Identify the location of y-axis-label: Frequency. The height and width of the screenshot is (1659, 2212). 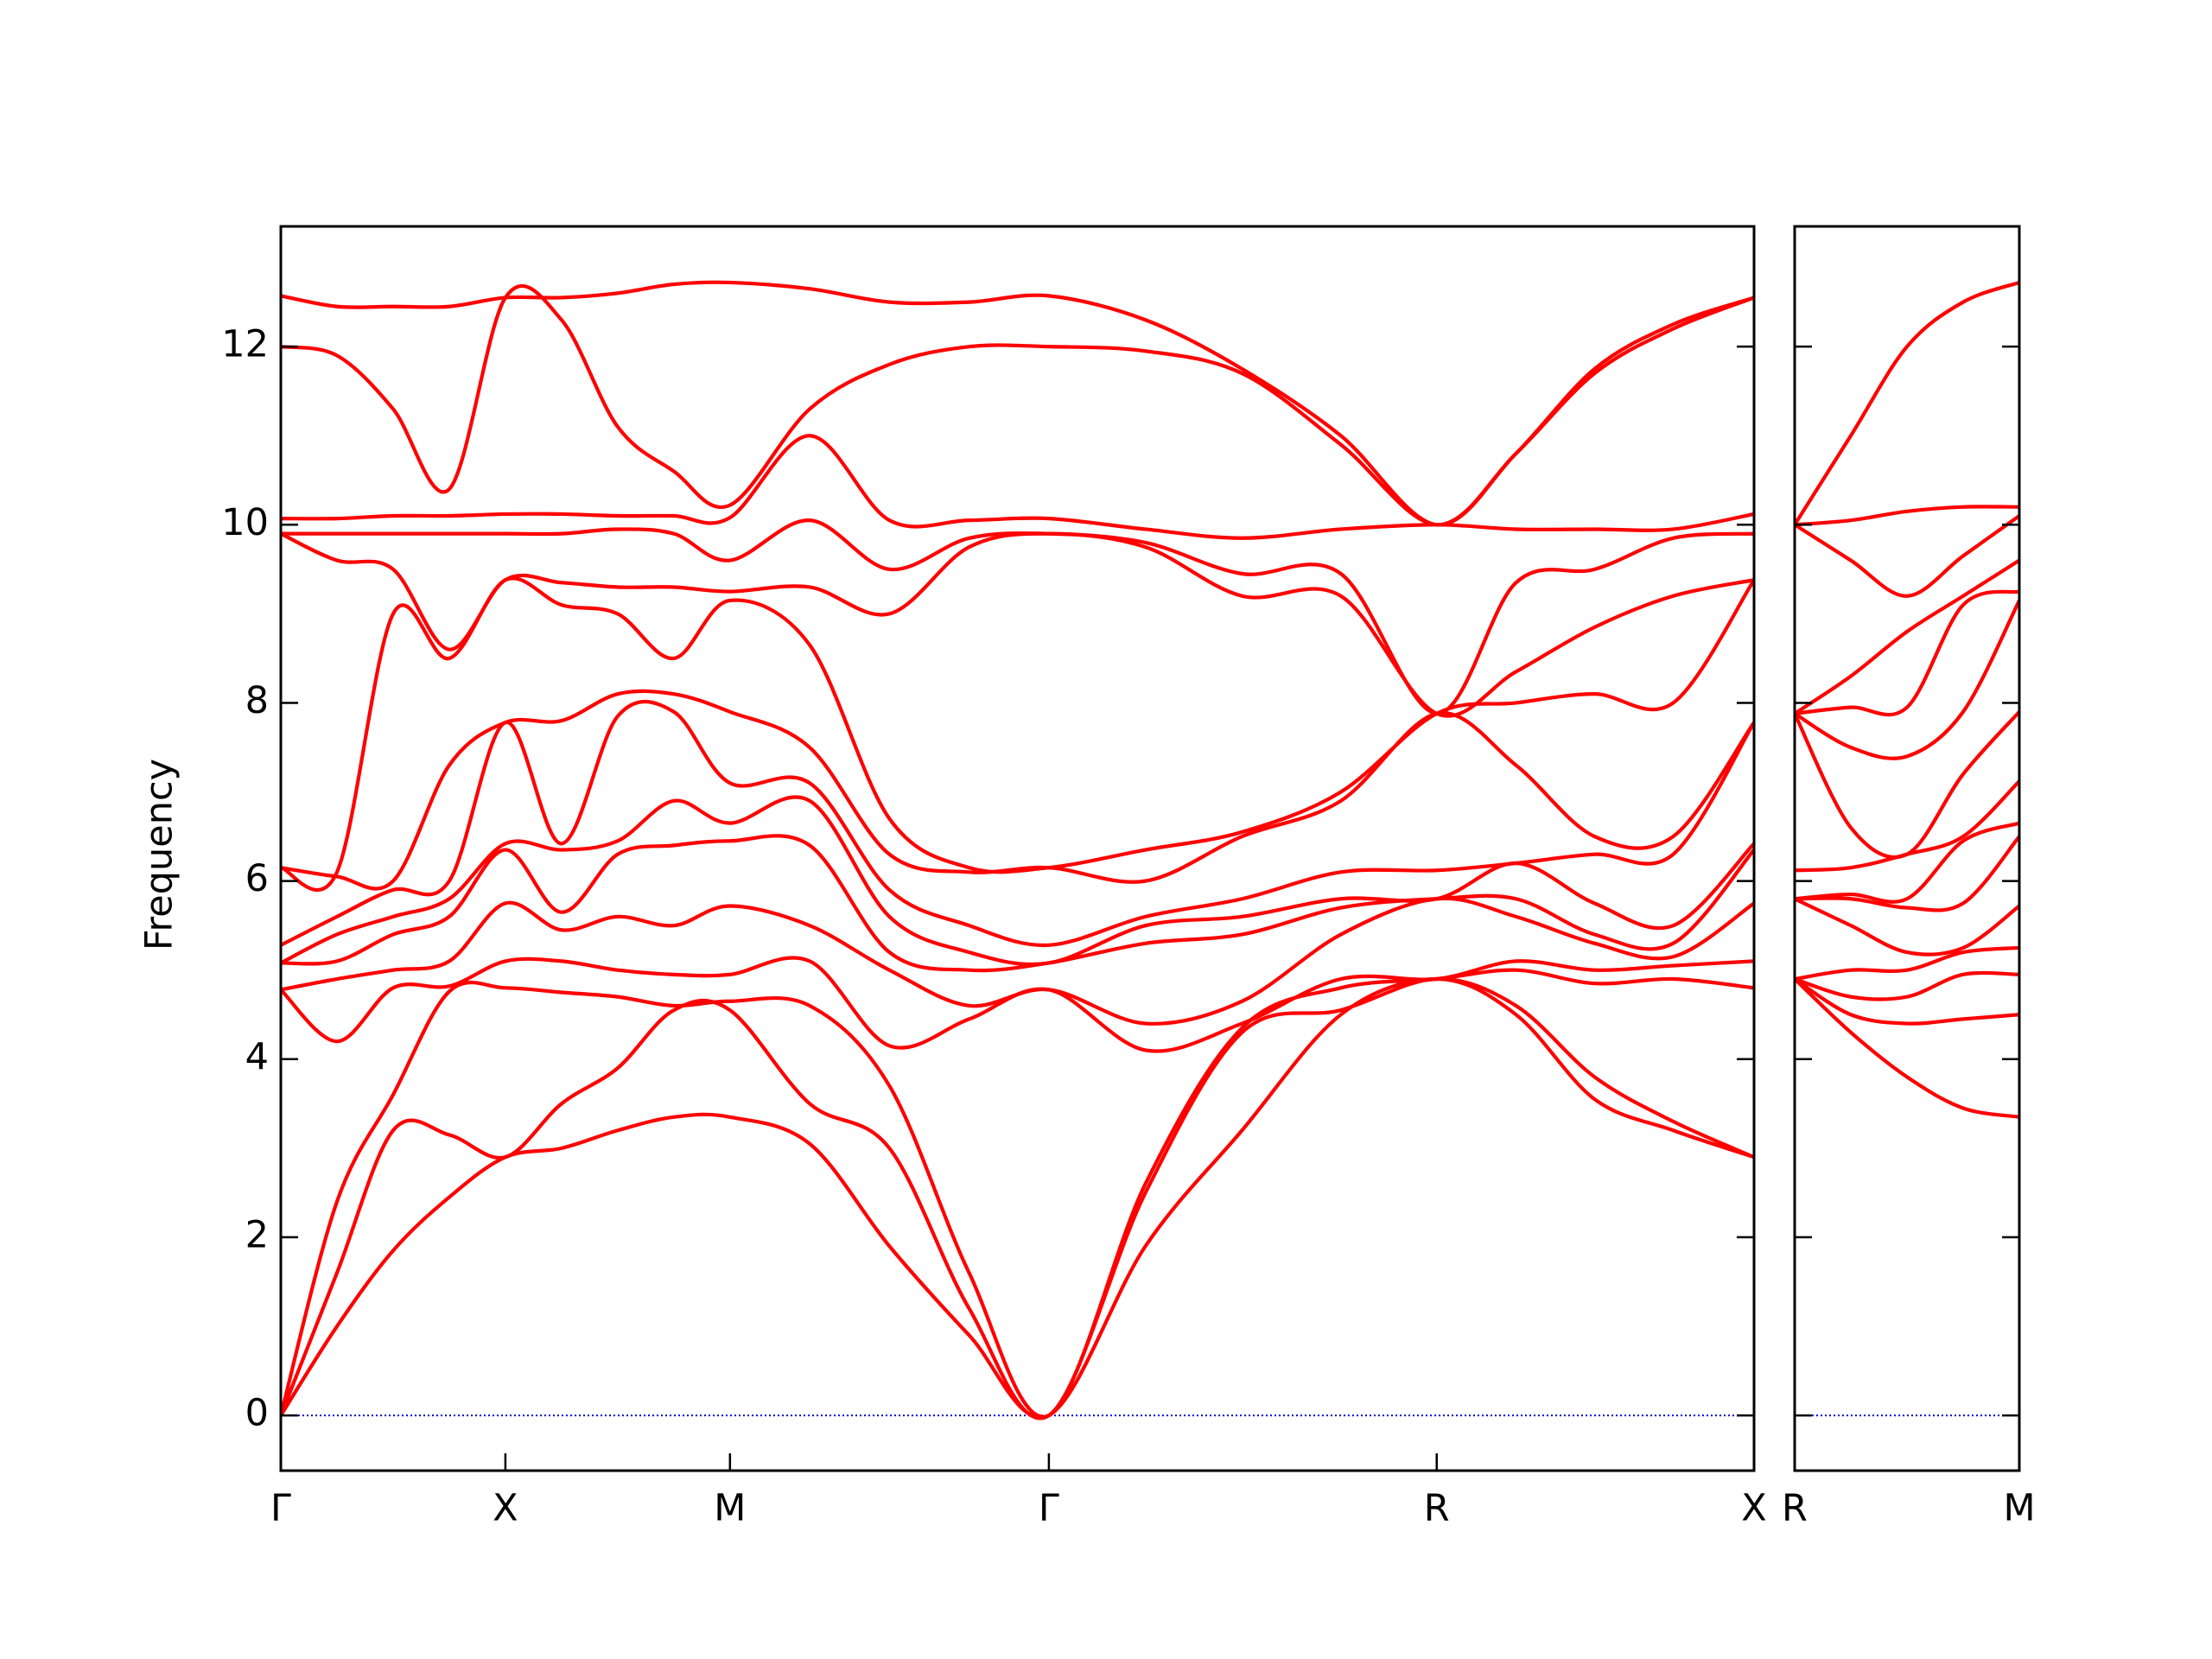
(159, 854).